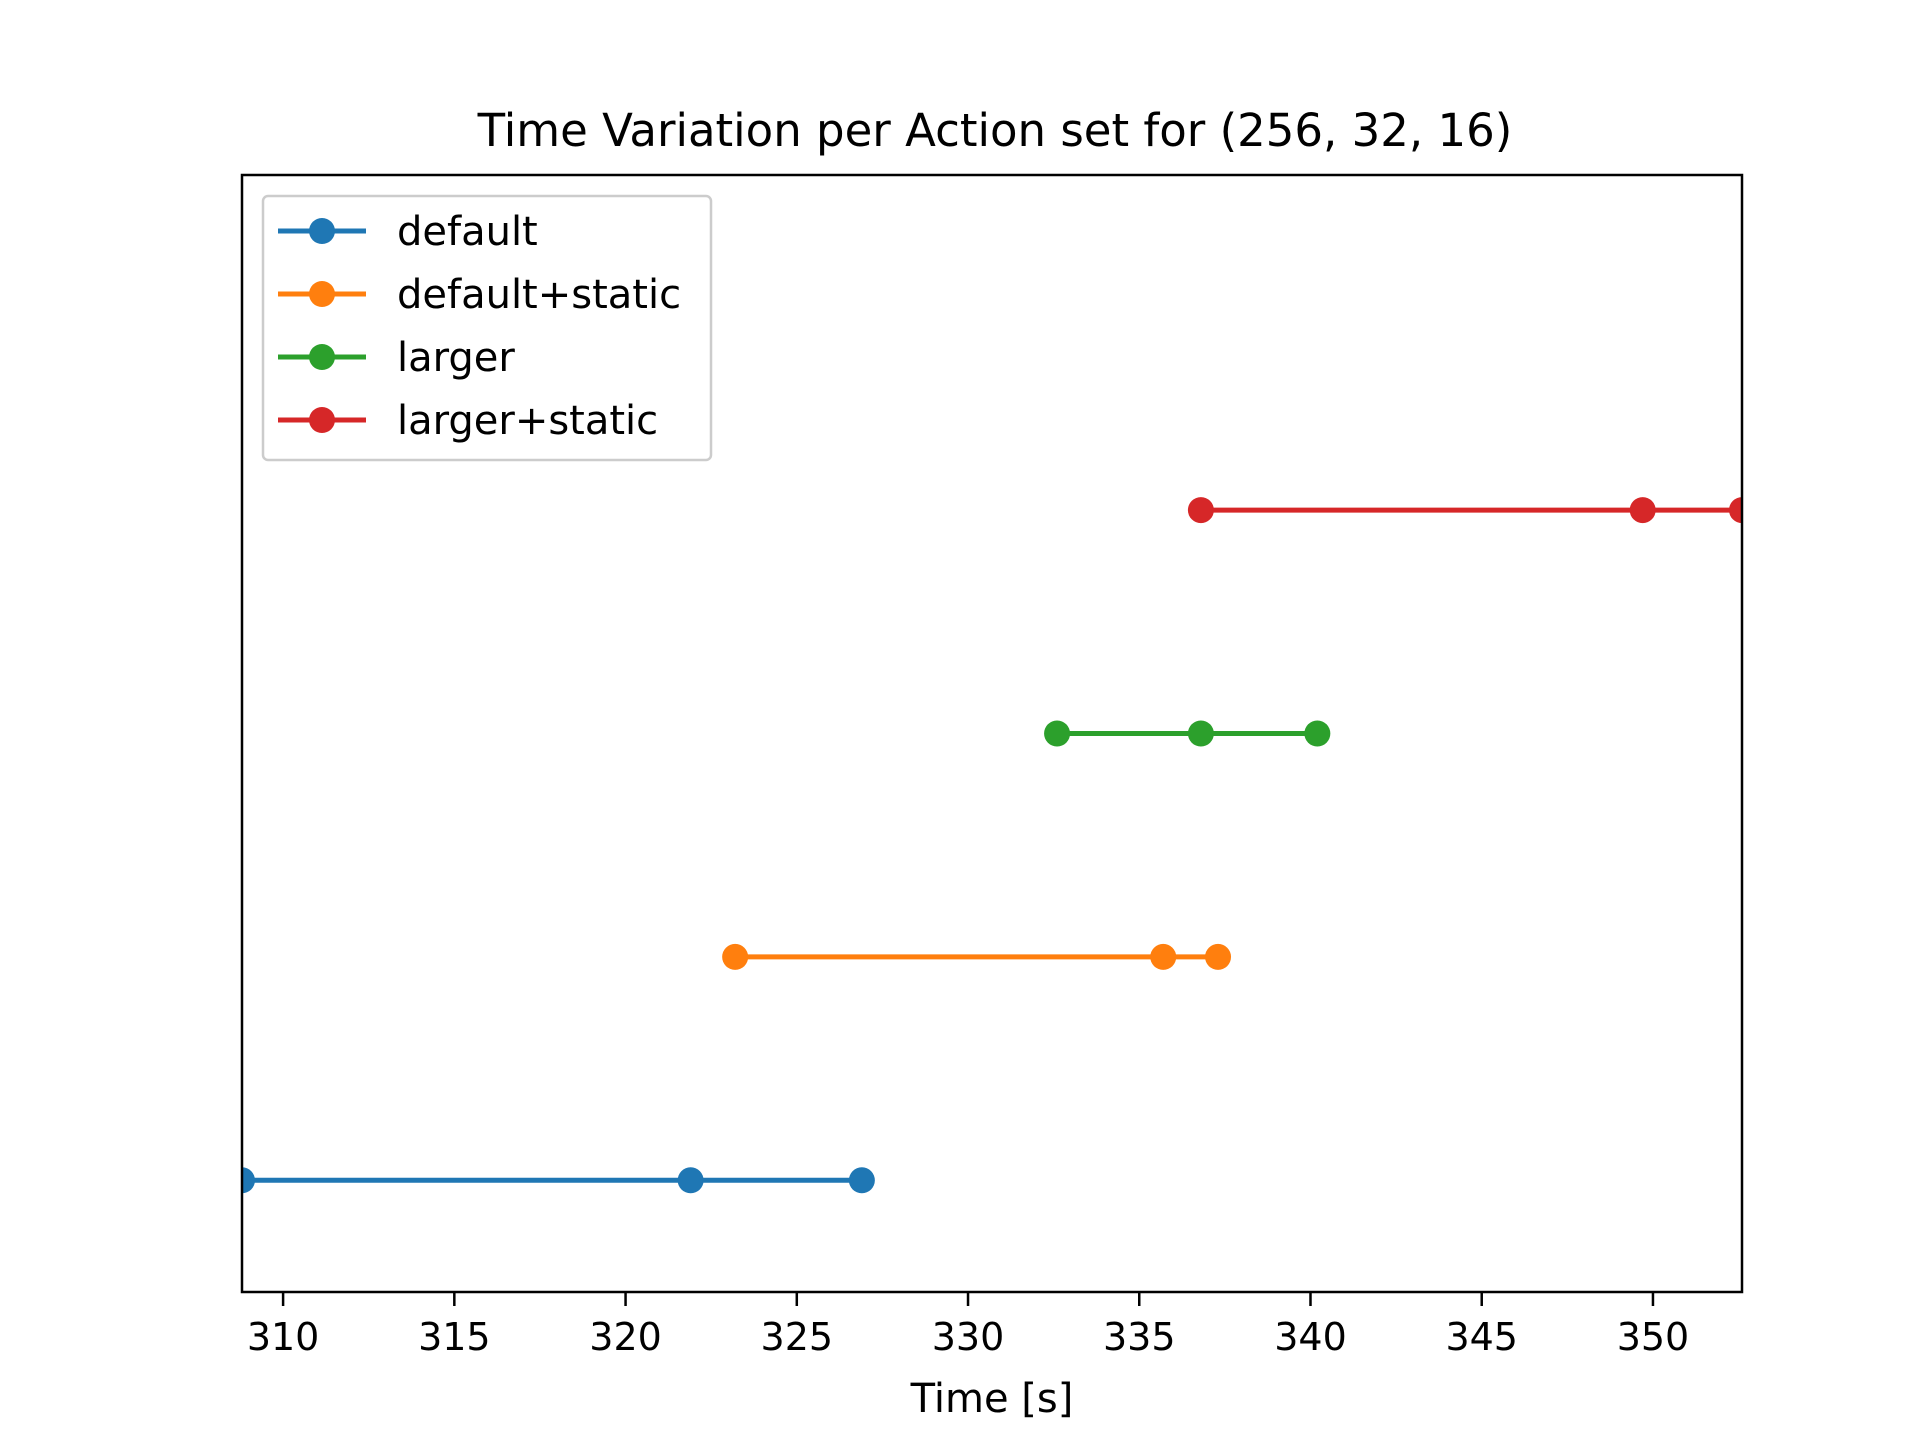 The height and width of the screenshot is (1440, 1920). Describe the element at coordinates (797, 1337) in the screenshot. I see `x-tick-label: 325` at that location.